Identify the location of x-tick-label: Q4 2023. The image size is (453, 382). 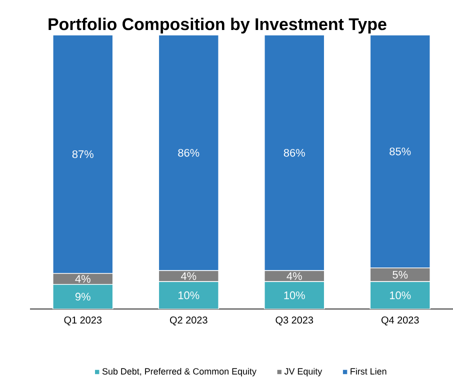
(400, 321).